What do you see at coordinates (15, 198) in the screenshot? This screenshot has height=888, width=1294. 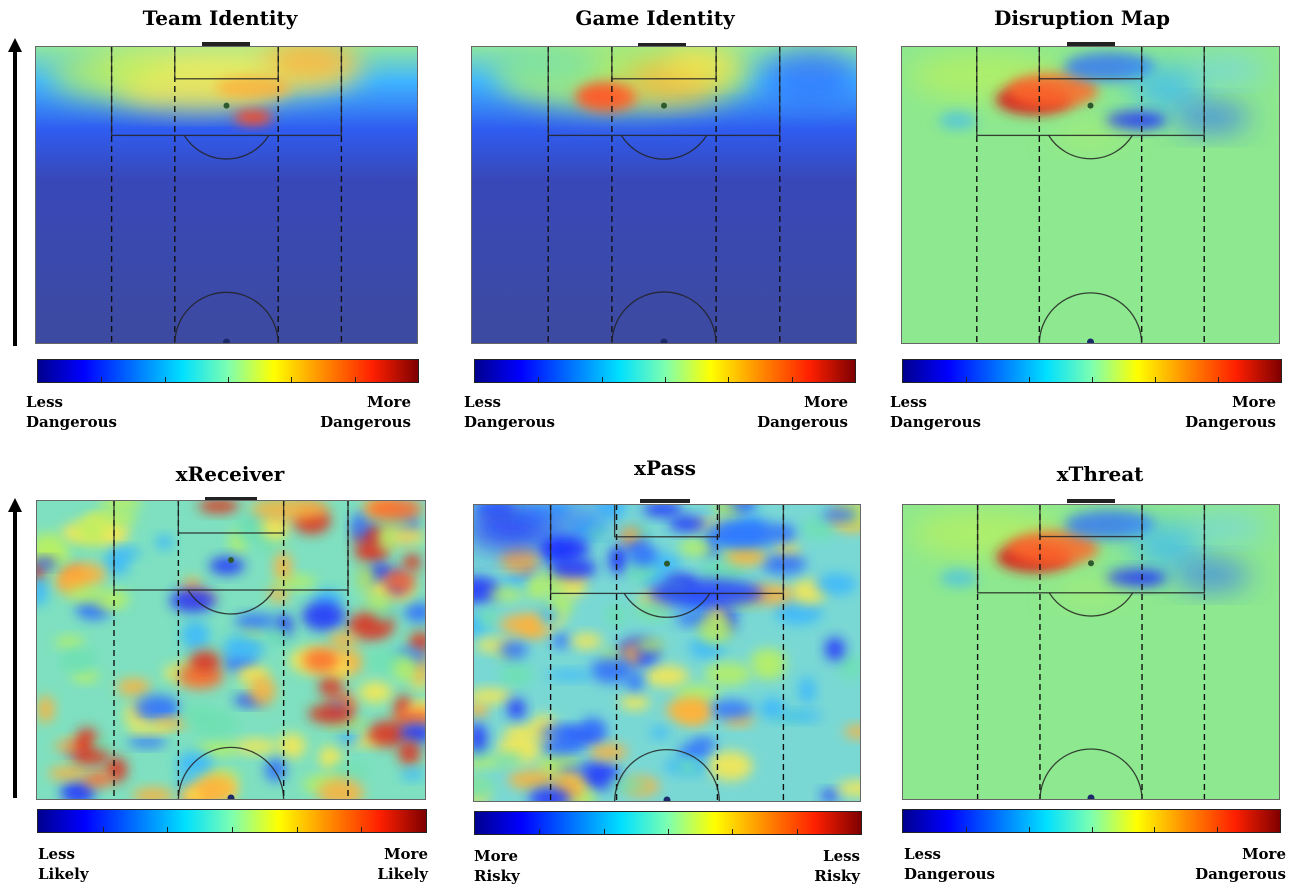 I see `attack-direction-arrow-top` at bounding box center [15, 198].